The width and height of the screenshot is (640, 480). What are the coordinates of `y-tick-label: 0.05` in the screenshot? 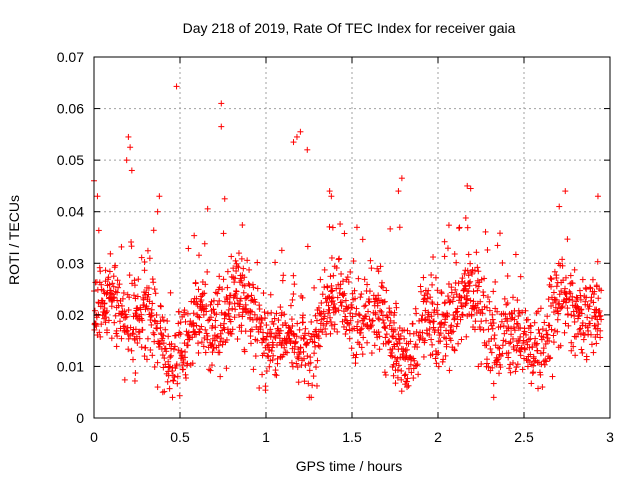 It's located at (70, 160).